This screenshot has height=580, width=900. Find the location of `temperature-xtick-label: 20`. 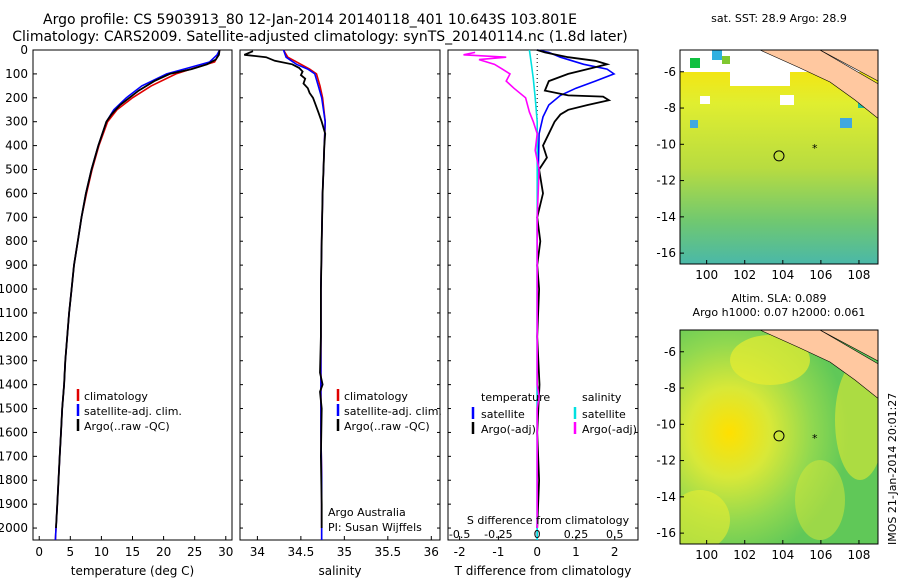

temperature-xtick-label: 20 is located at coordinates (163, 552).